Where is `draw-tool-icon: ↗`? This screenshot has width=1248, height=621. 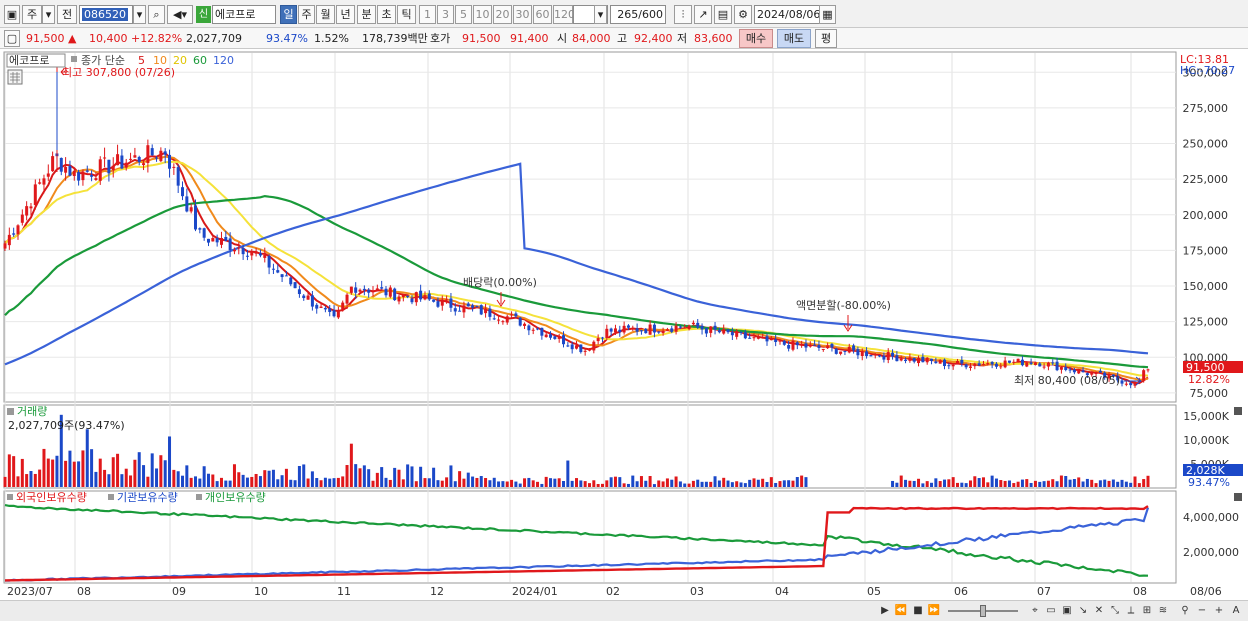 draw-tool-icon: ↗ is located at coordinates (703, 14).